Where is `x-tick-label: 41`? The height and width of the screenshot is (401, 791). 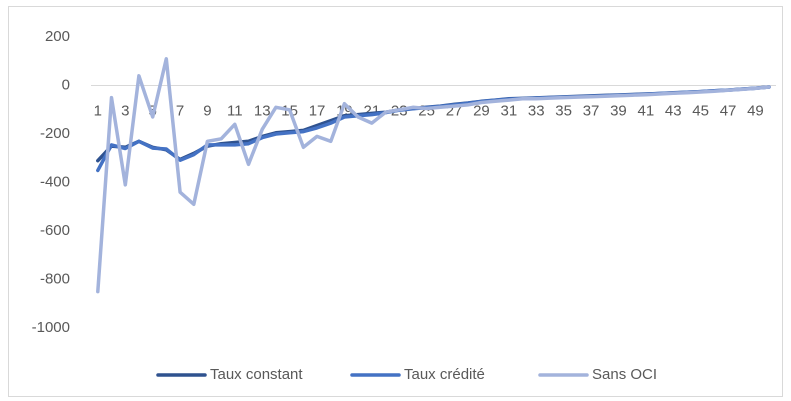
x-tick-label: 41 is located at coordinates (646, 110).